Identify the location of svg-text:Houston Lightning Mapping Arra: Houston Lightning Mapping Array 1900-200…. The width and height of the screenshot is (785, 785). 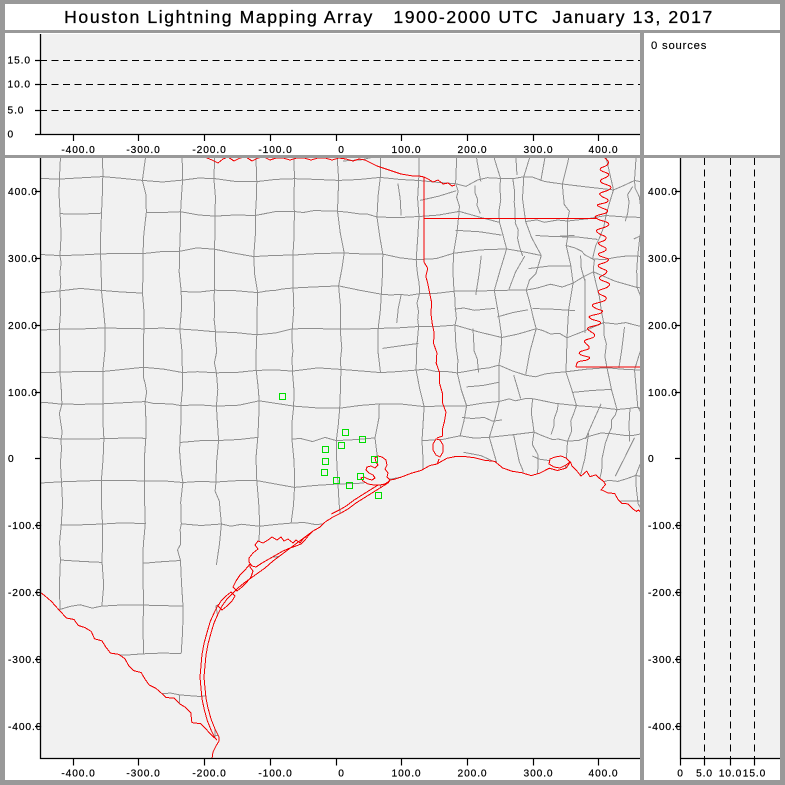
(389, 17).